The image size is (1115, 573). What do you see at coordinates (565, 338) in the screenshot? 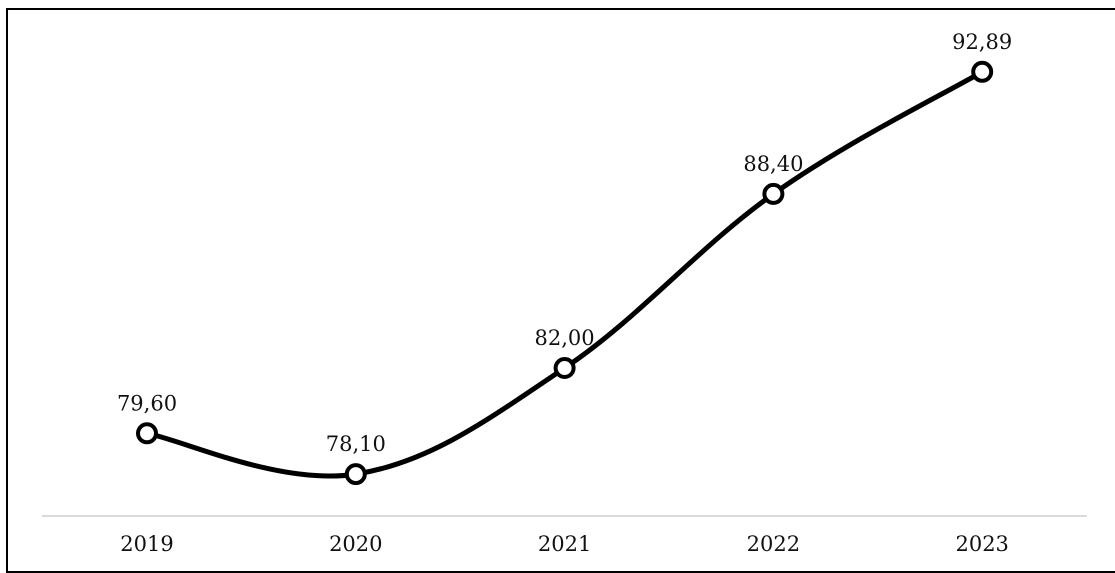
I see `data-label-2021: 82,00` at bounding box center [565, 338].